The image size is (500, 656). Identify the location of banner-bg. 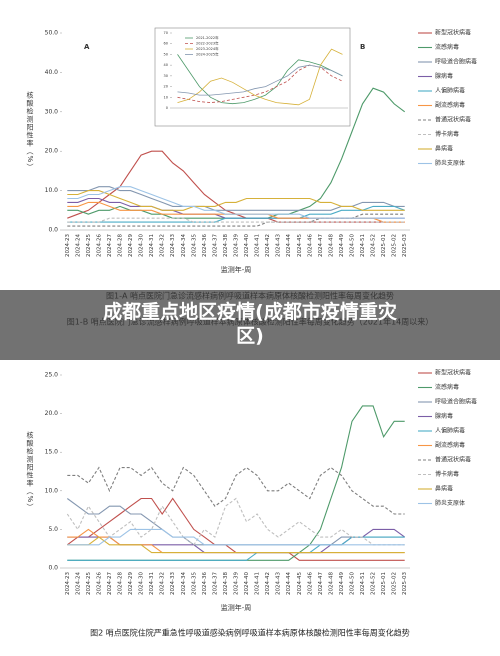
(250, 325).